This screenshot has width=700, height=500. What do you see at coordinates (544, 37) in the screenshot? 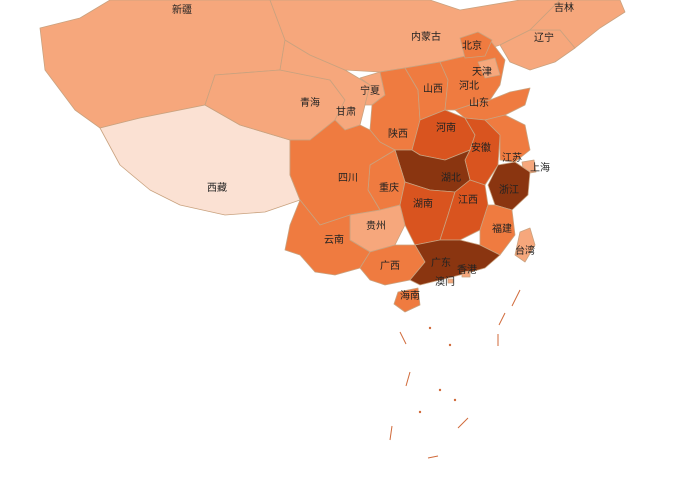
I see `region-label-liaoning: 辽宁` at bounding box center [544, 37].